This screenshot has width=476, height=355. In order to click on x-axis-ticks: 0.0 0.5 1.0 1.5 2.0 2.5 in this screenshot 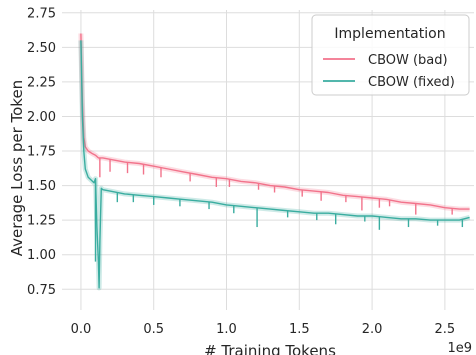, I will do `click(263, 329)`.